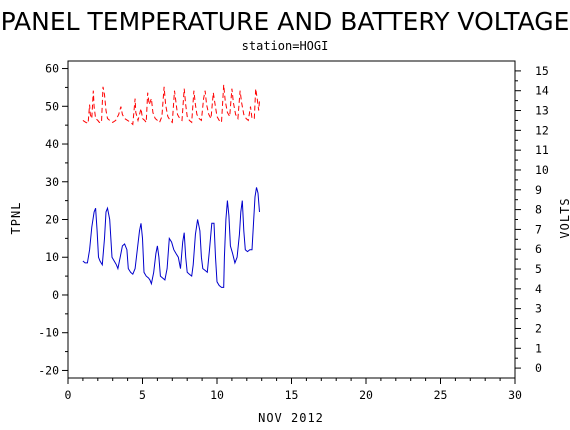 Image resolution: width=570 pixels, height=430 pixels. What do you see at coordinates (285, 21) in the screenshot?
I see `chart-title: PANEL TEMPERATURE AND BATTERY VOLTAGE` at bounding box center [285, 21].